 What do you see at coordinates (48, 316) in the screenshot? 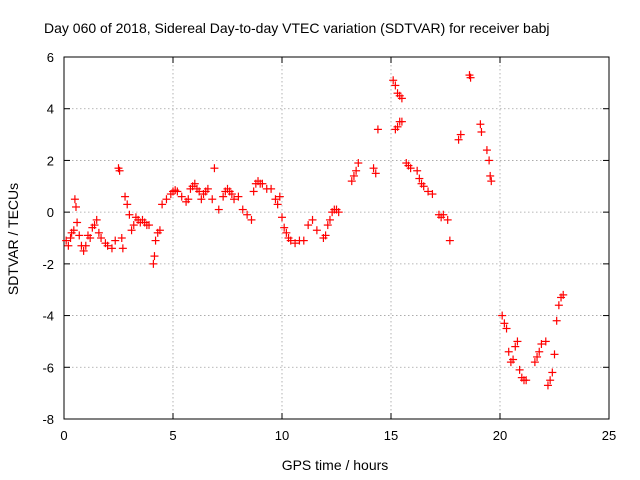
I see `y-tick-label: -4` at bounding box center [48, 316].